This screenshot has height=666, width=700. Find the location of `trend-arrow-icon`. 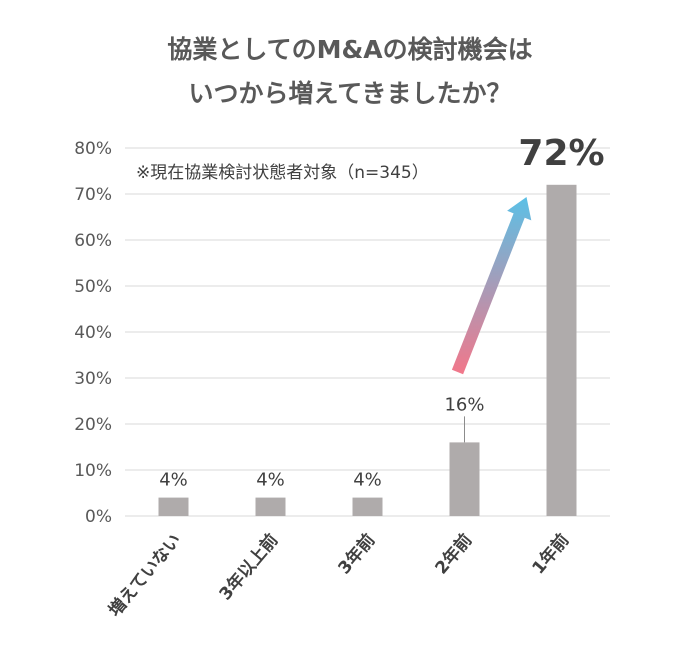

trend-arrow-icon is located at coordinates (491, 286).